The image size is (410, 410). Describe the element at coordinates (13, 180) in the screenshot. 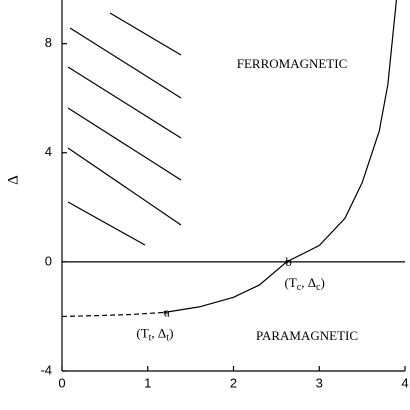

I see `y-axis-label: Δ` at that location.